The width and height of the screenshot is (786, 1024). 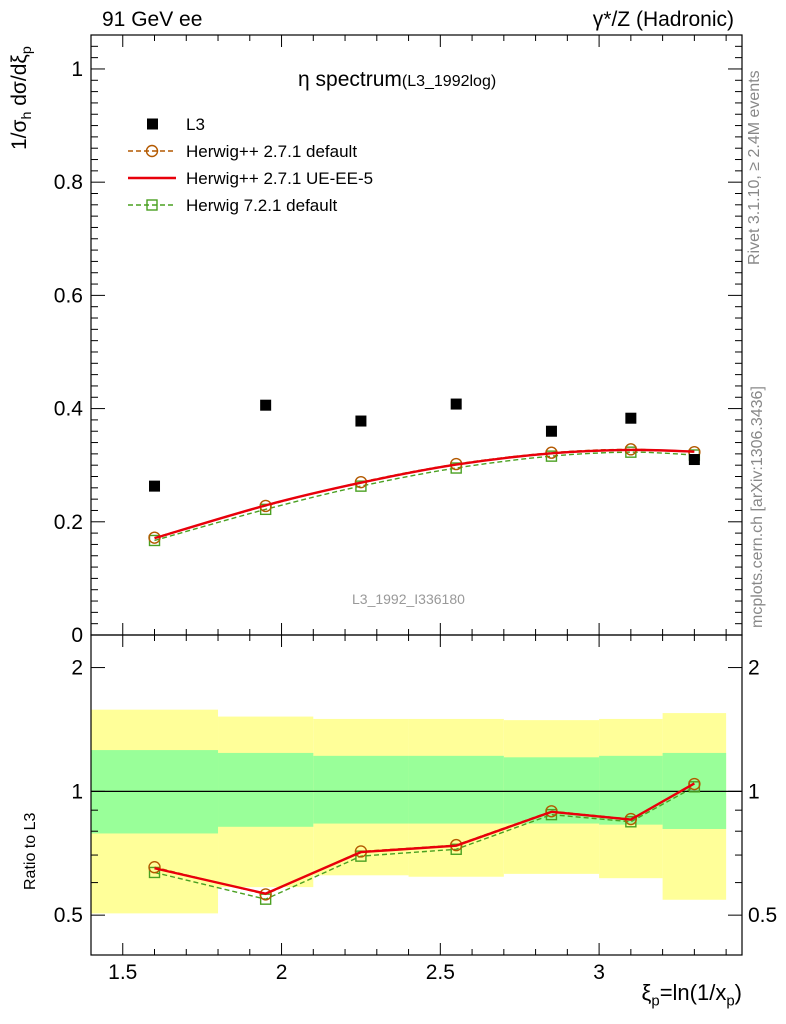 I want to click on y-tick-label-0.8: 0.8, so click(x=68, y=182).